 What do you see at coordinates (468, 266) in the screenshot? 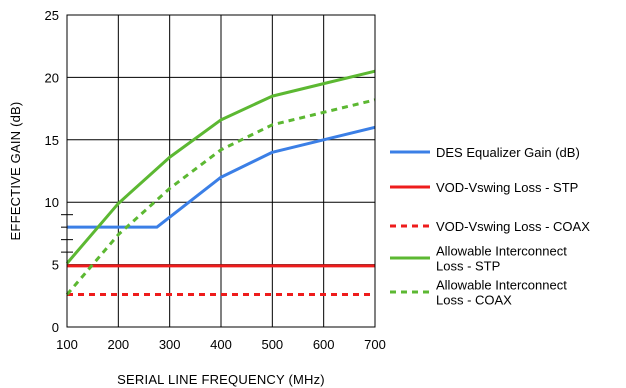
I see `legend-label: Loss - STP` at bounding box center [468, 266].